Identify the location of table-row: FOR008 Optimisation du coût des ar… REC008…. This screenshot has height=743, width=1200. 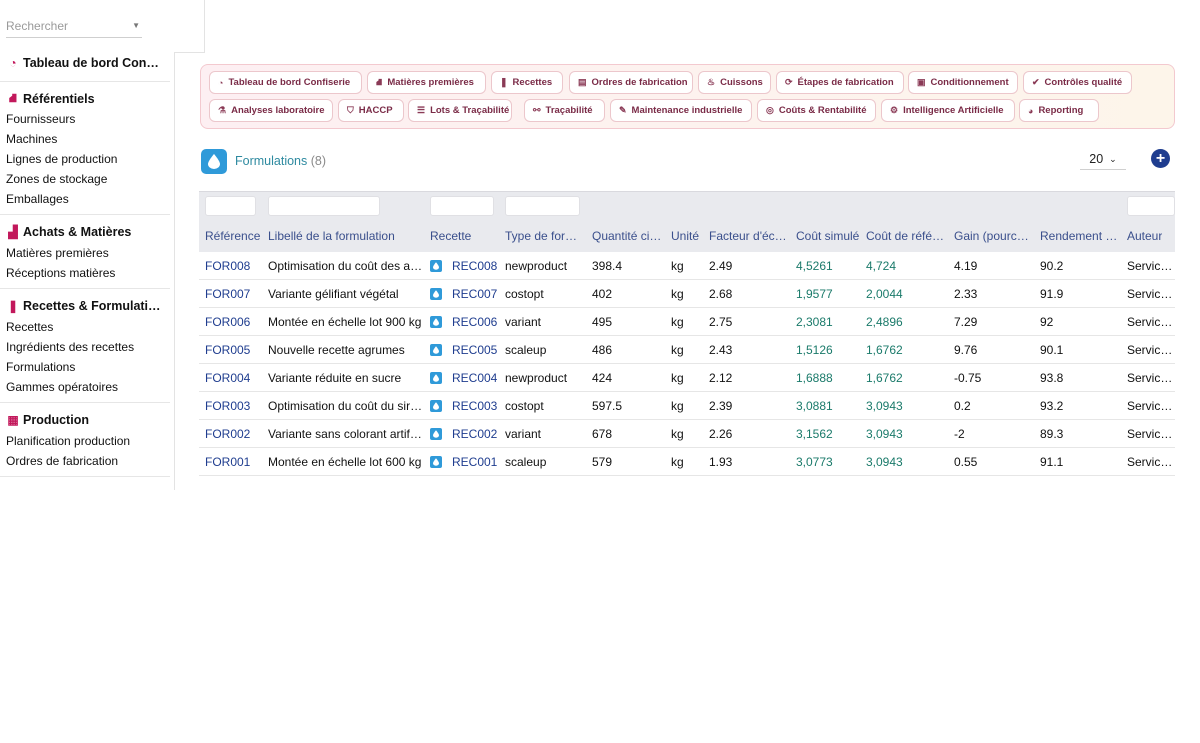
(687, 266).